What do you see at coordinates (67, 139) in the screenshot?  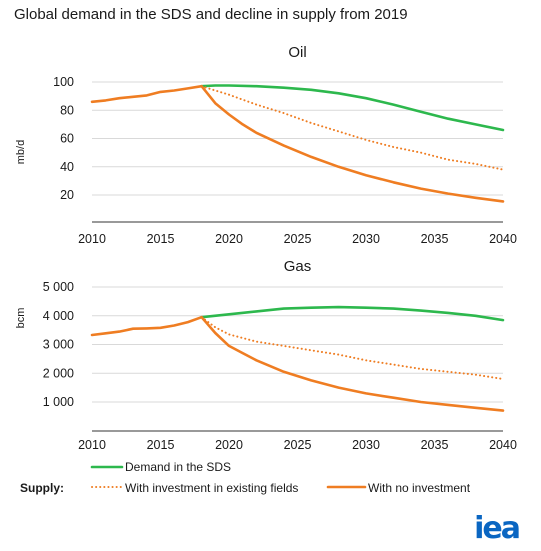 I see `oil-y-tick-label: 60` at bounding box center [67, 139].